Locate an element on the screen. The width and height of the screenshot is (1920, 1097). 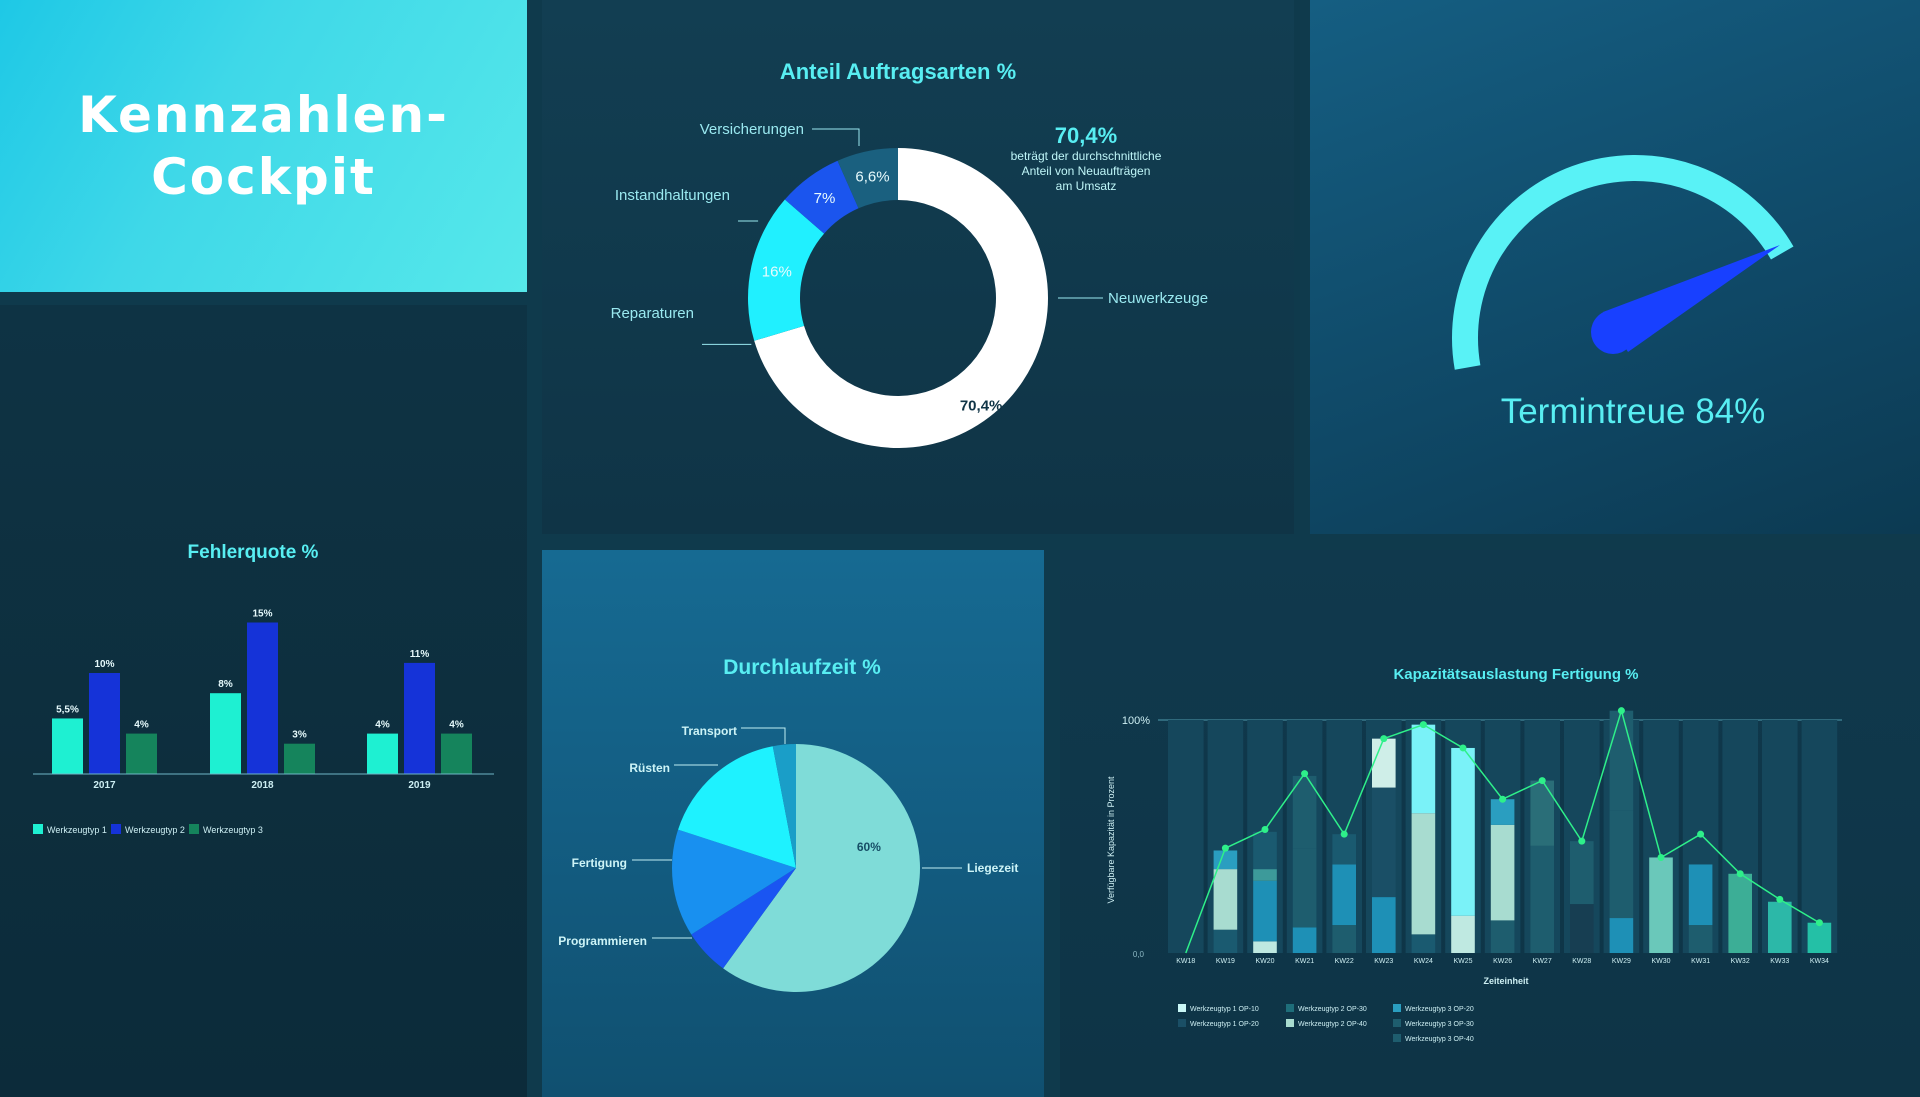
capacity-point-KW24 is located at coordinates (1423, 725).